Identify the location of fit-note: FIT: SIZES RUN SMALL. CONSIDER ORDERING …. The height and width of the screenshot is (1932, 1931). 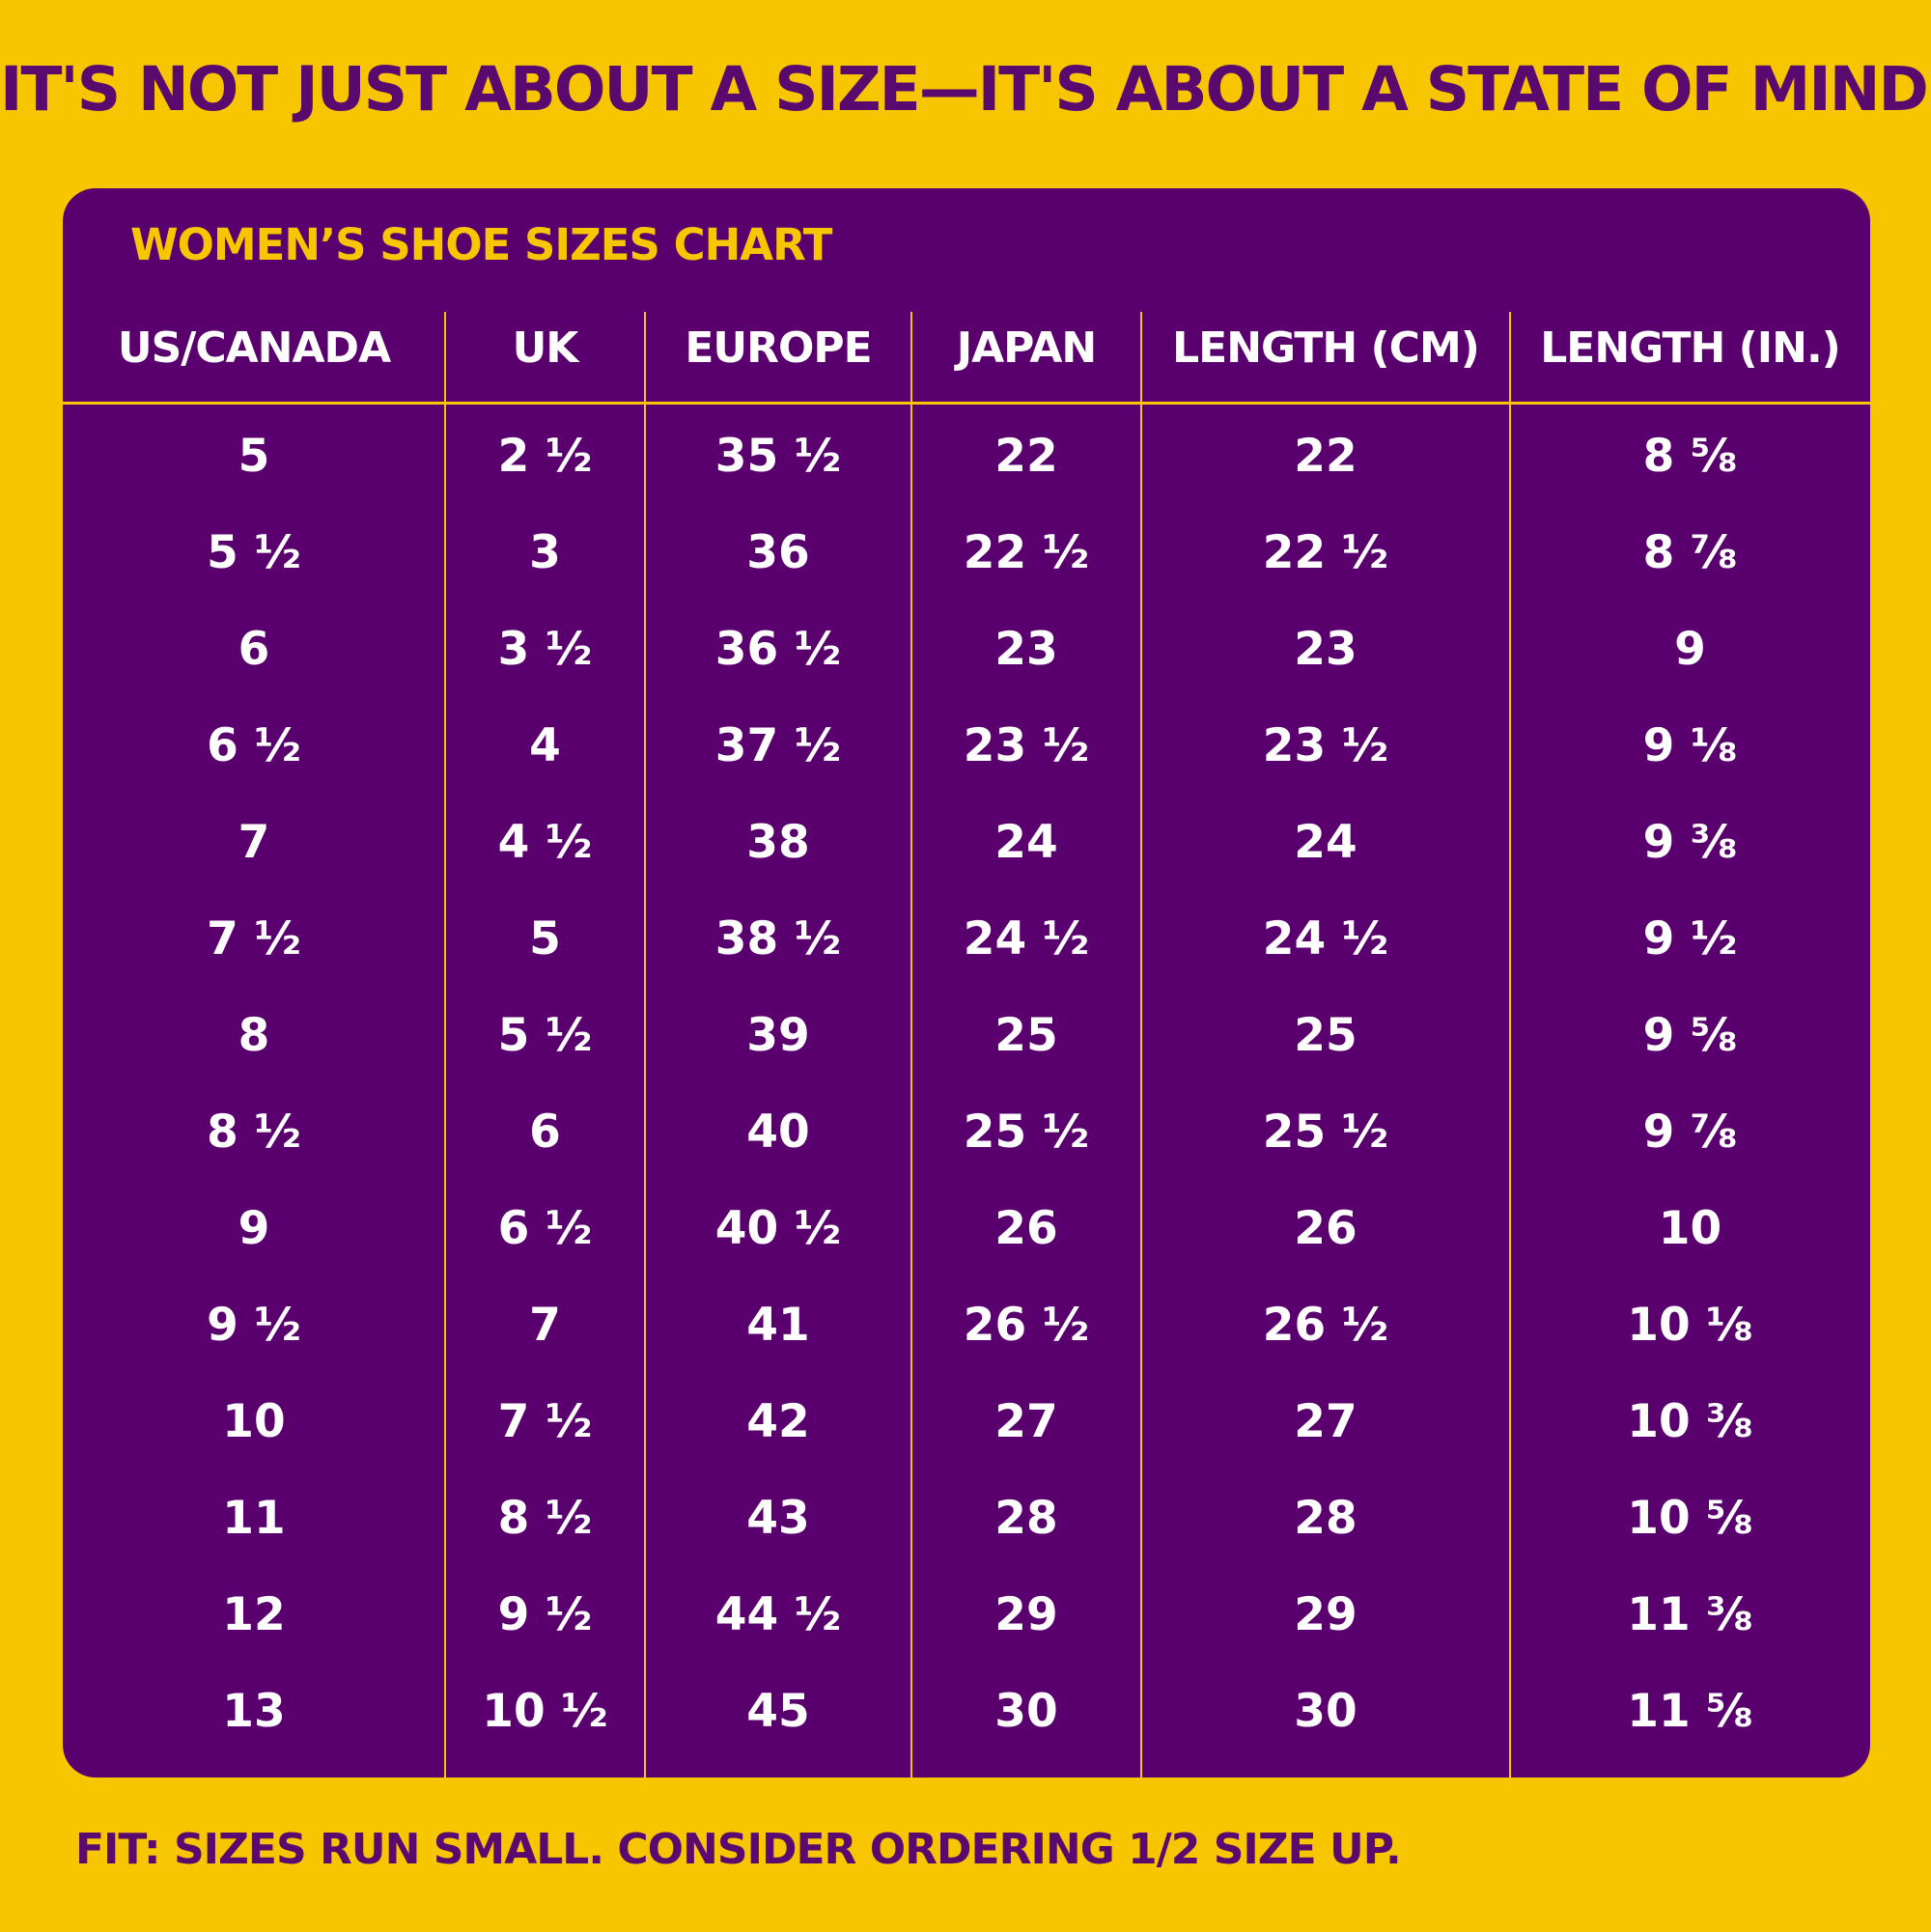
(738, 1850).